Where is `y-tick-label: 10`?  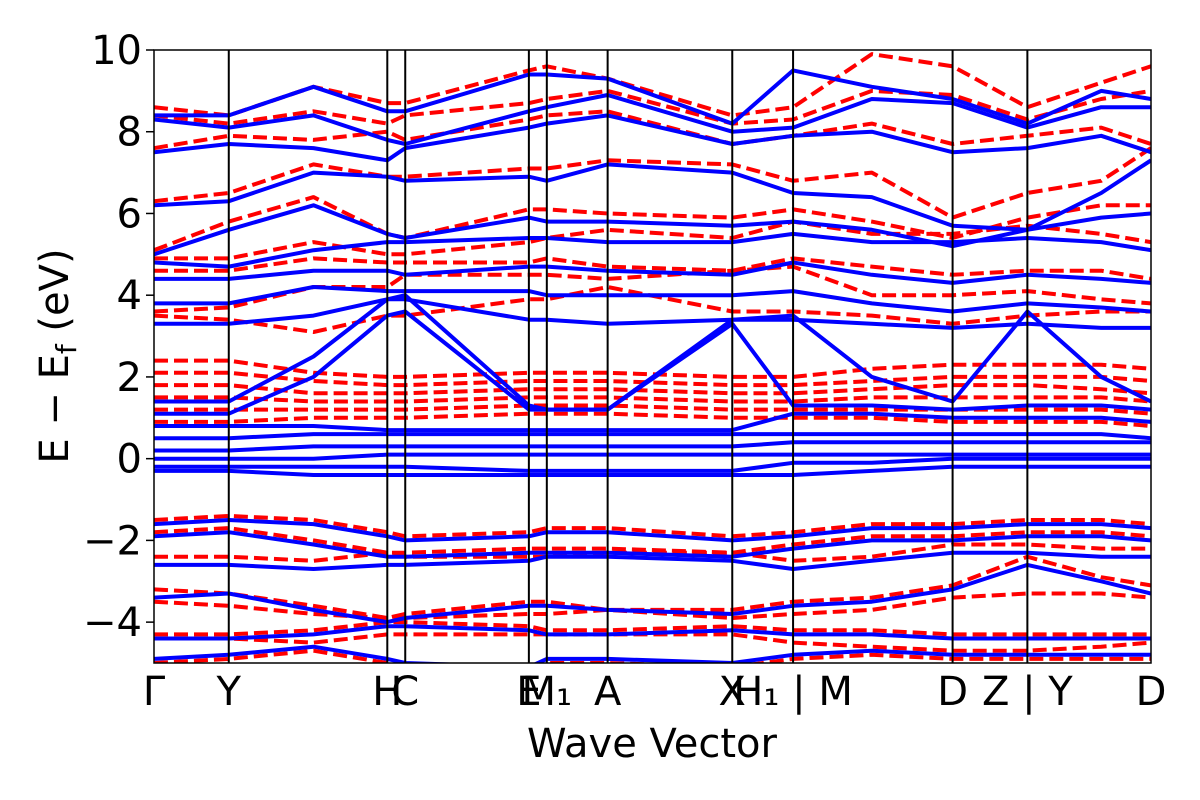 y-tick-label: 10 is located at coordinates (116, 51).